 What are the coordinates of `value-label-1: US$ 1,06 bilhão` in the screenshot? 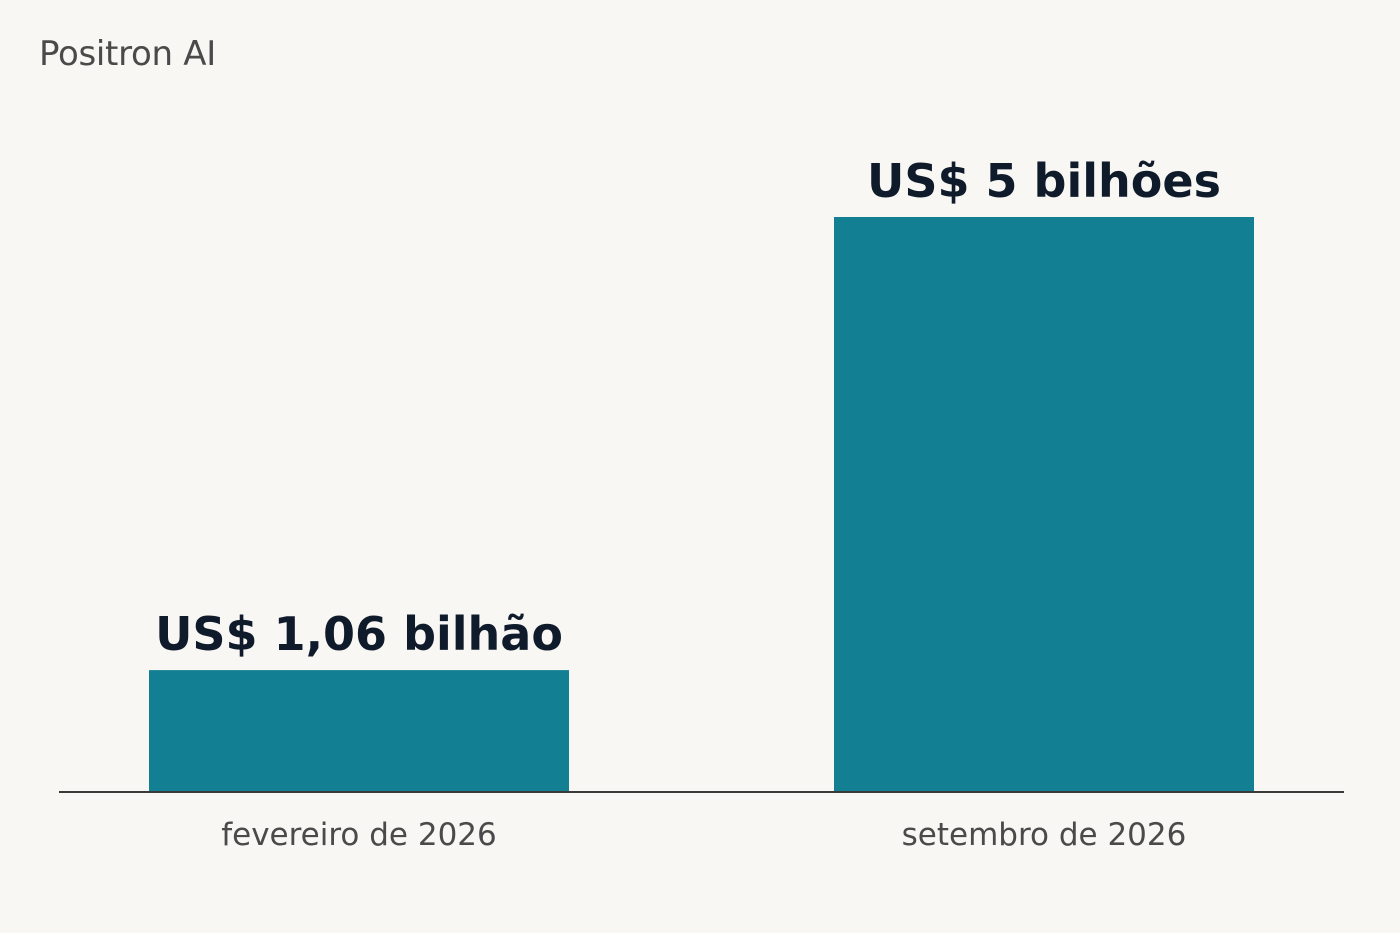 It's located at (359, 634).